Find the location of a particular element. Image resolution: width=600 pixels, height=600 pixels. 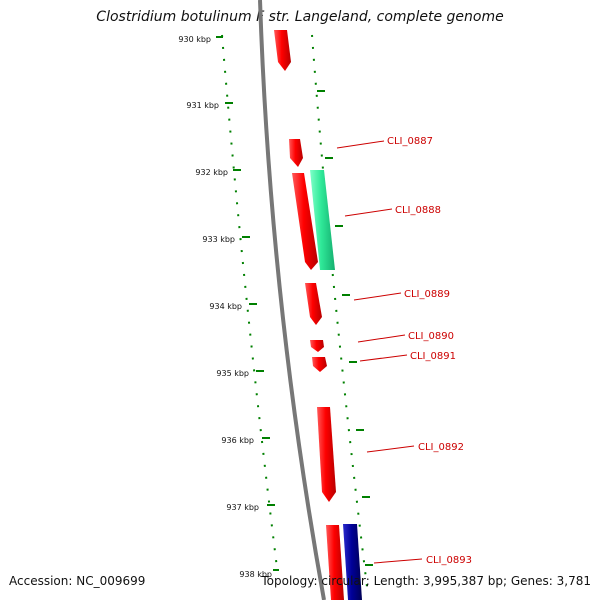

gene-label-cli-0893: CLI_0893 is located at coordinates (422, 560).